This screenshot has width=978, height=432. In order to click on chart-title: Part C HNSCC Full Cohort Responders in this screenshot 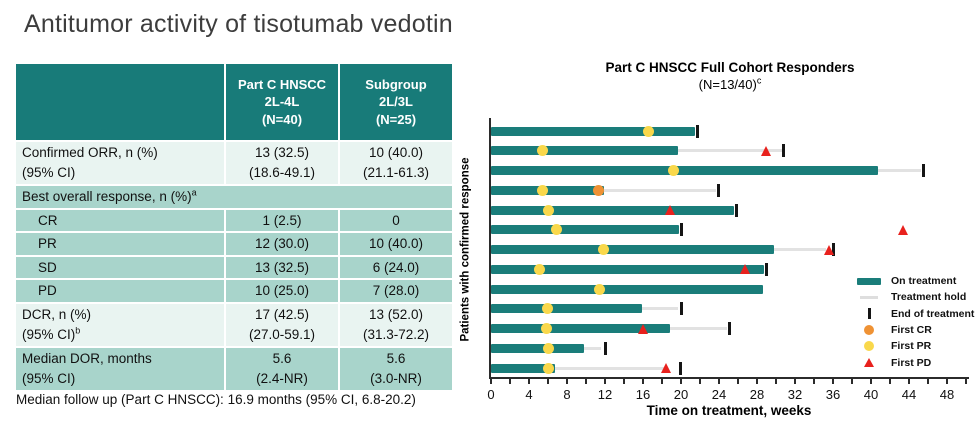, I will do `click(730, 67)`.